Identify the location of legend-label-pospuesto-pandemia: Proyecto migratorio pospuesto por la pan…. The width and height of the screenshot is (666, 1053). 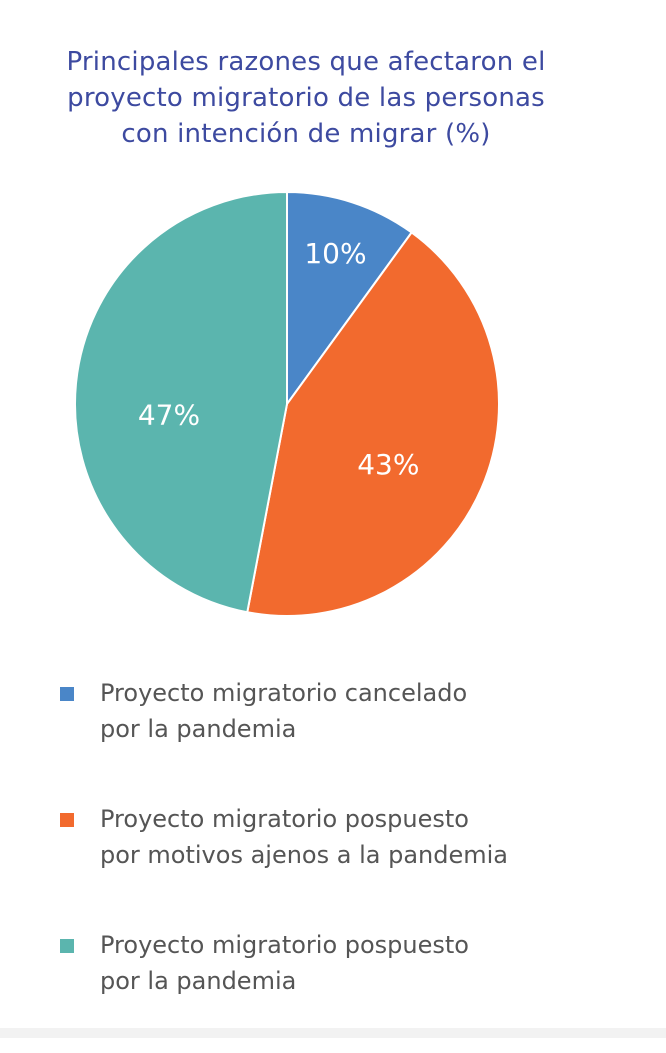
(350, 963).